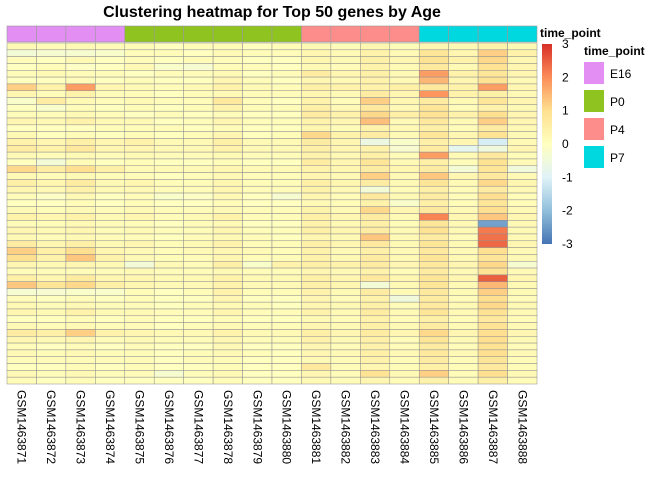 This screenshot has width=672, height=485. I want to click on color-scale-tick-label: -2, so click(567, 211).